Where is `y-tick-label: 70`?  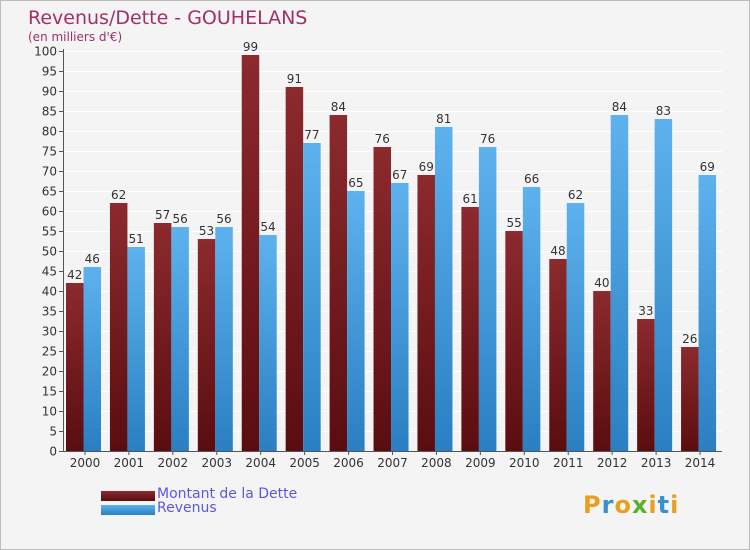 y-tick-label: 70 is located at coordinates (49, 172).